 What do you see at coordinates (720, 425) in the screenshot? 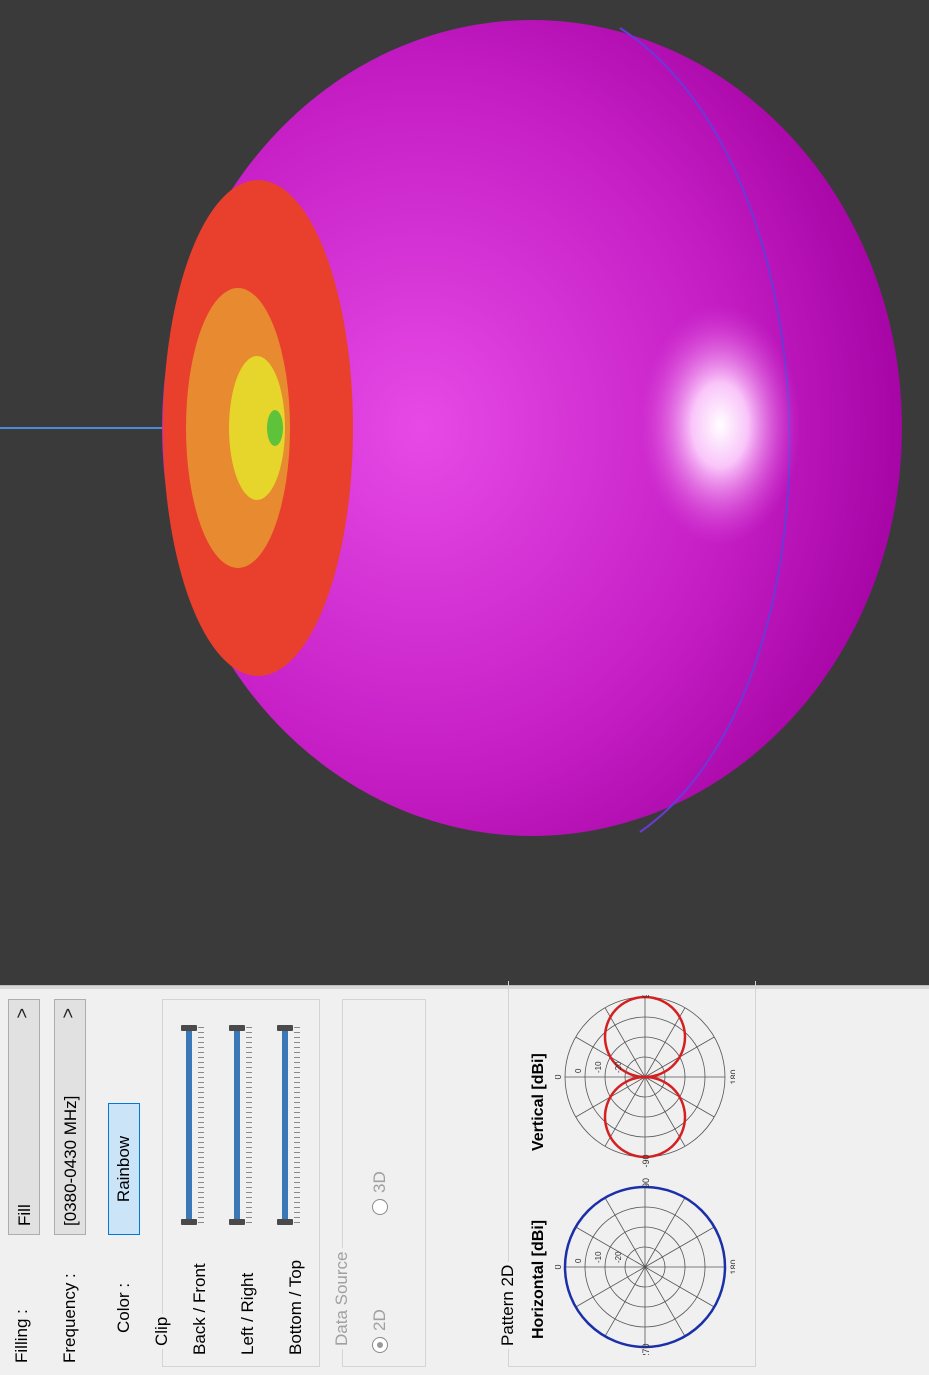
I see `specular-highlight` at bounding box center [720, 425].